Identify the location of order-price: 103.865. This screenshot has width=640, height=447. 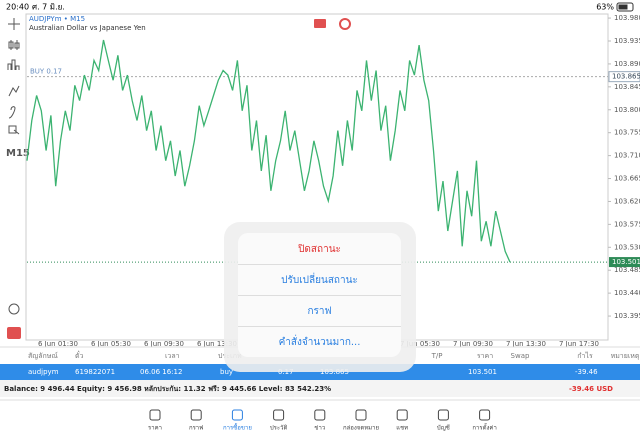
(626, 77).